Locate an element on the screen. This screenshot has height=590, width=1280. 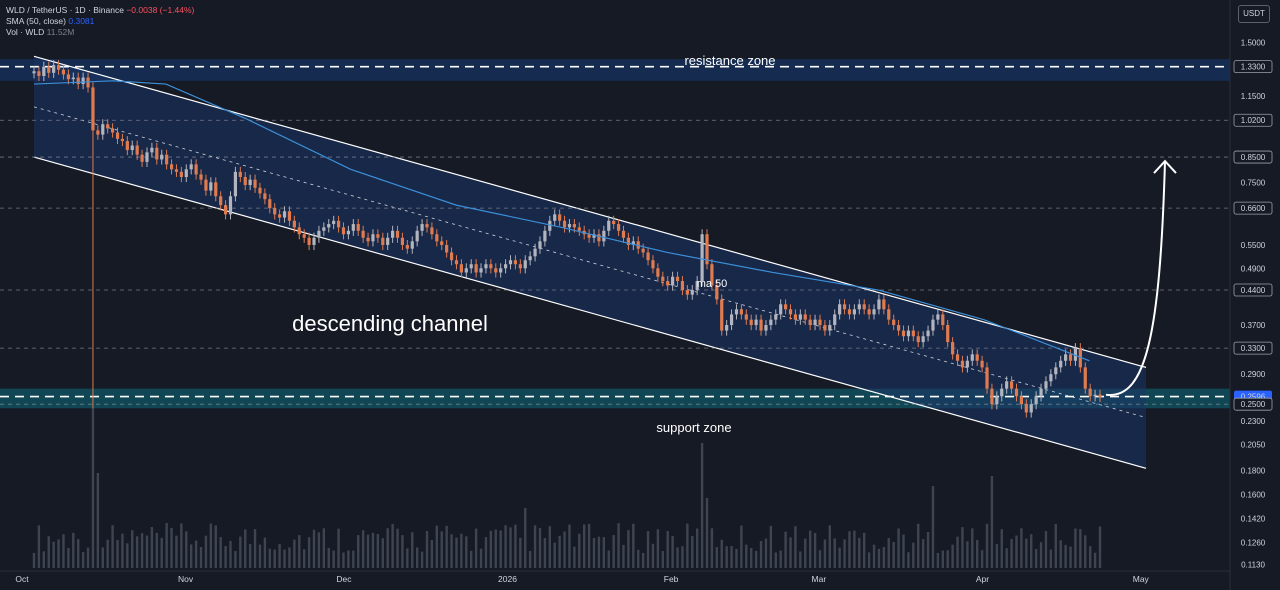
price-tick-label-20: 0.1420 is located at coordinates (1253, 518).